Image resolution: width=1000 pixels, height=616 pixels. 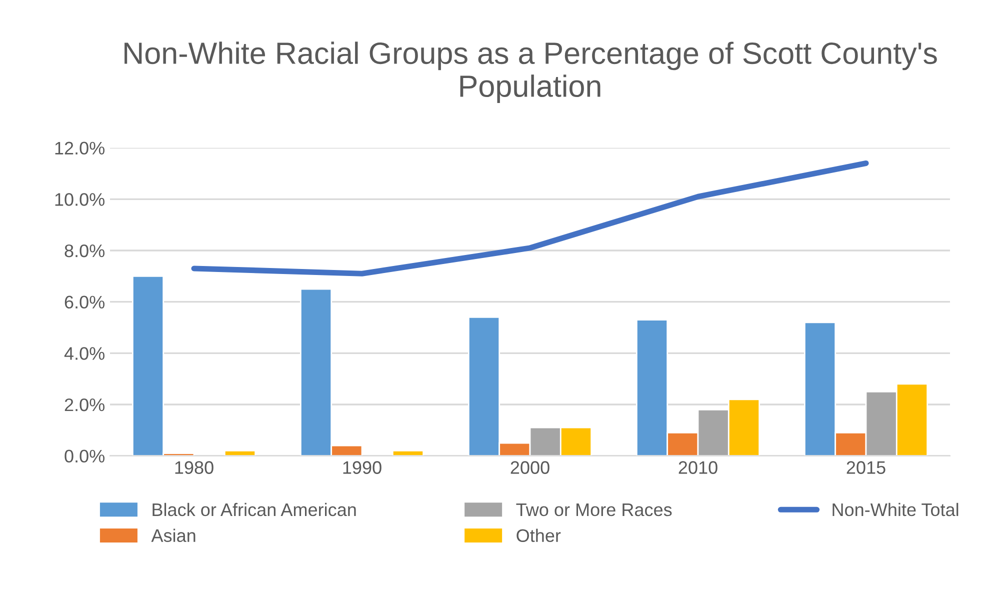 What do you see at coordinates (530, 467) in the screenshot?
I see `x-tick-label: 2000` at bounding box center [530, 467].